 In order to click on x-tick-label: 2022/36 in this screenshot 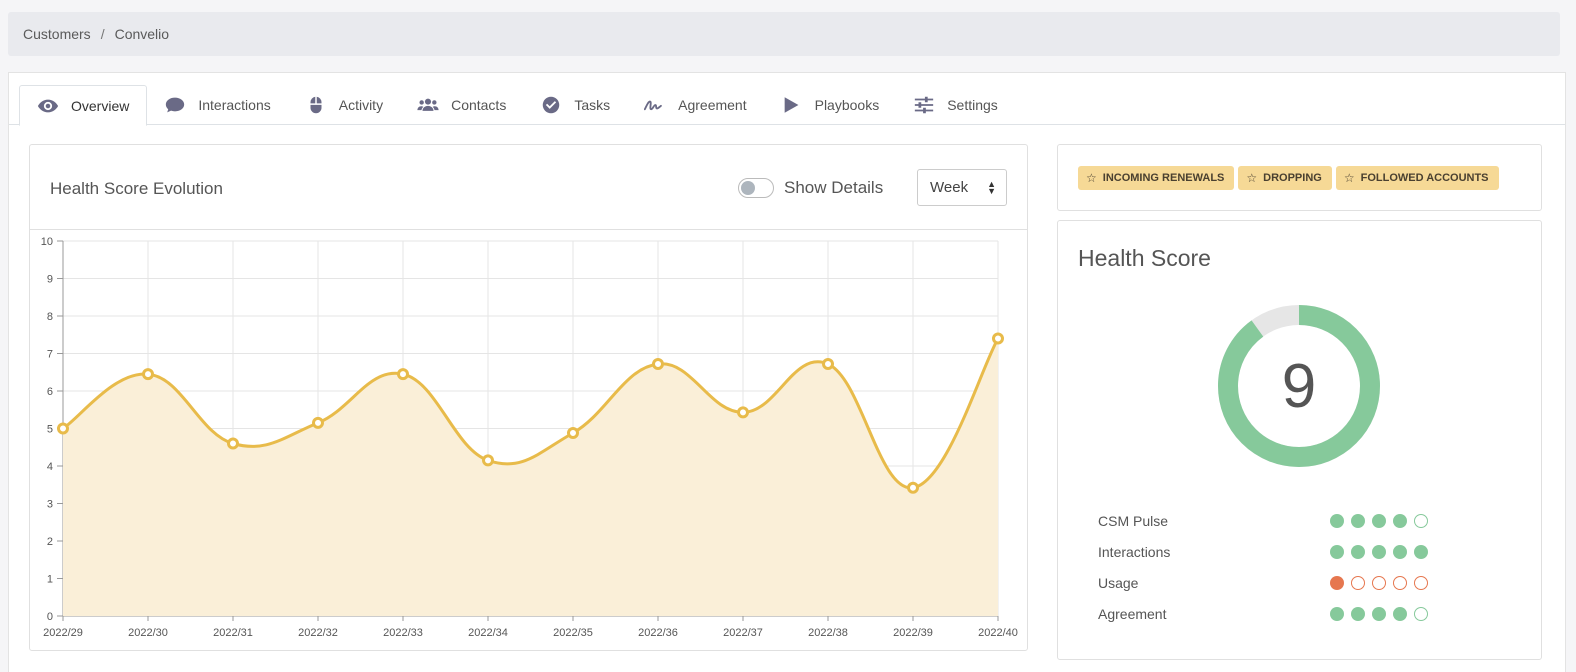, I will do `click(658, 633)`.